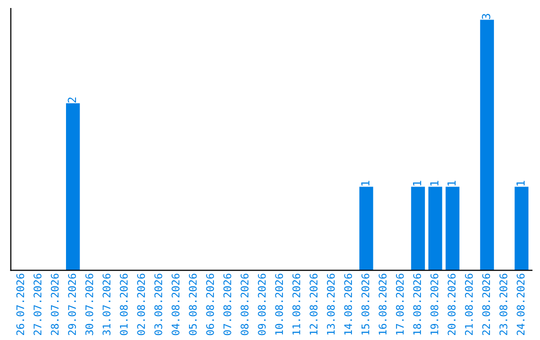 The image size is (540, 340). What do you see at coordinates (20, 305) in the screenshot?
I see `x-tick-label: 26.07.2026` at bounding box center [20, 305].